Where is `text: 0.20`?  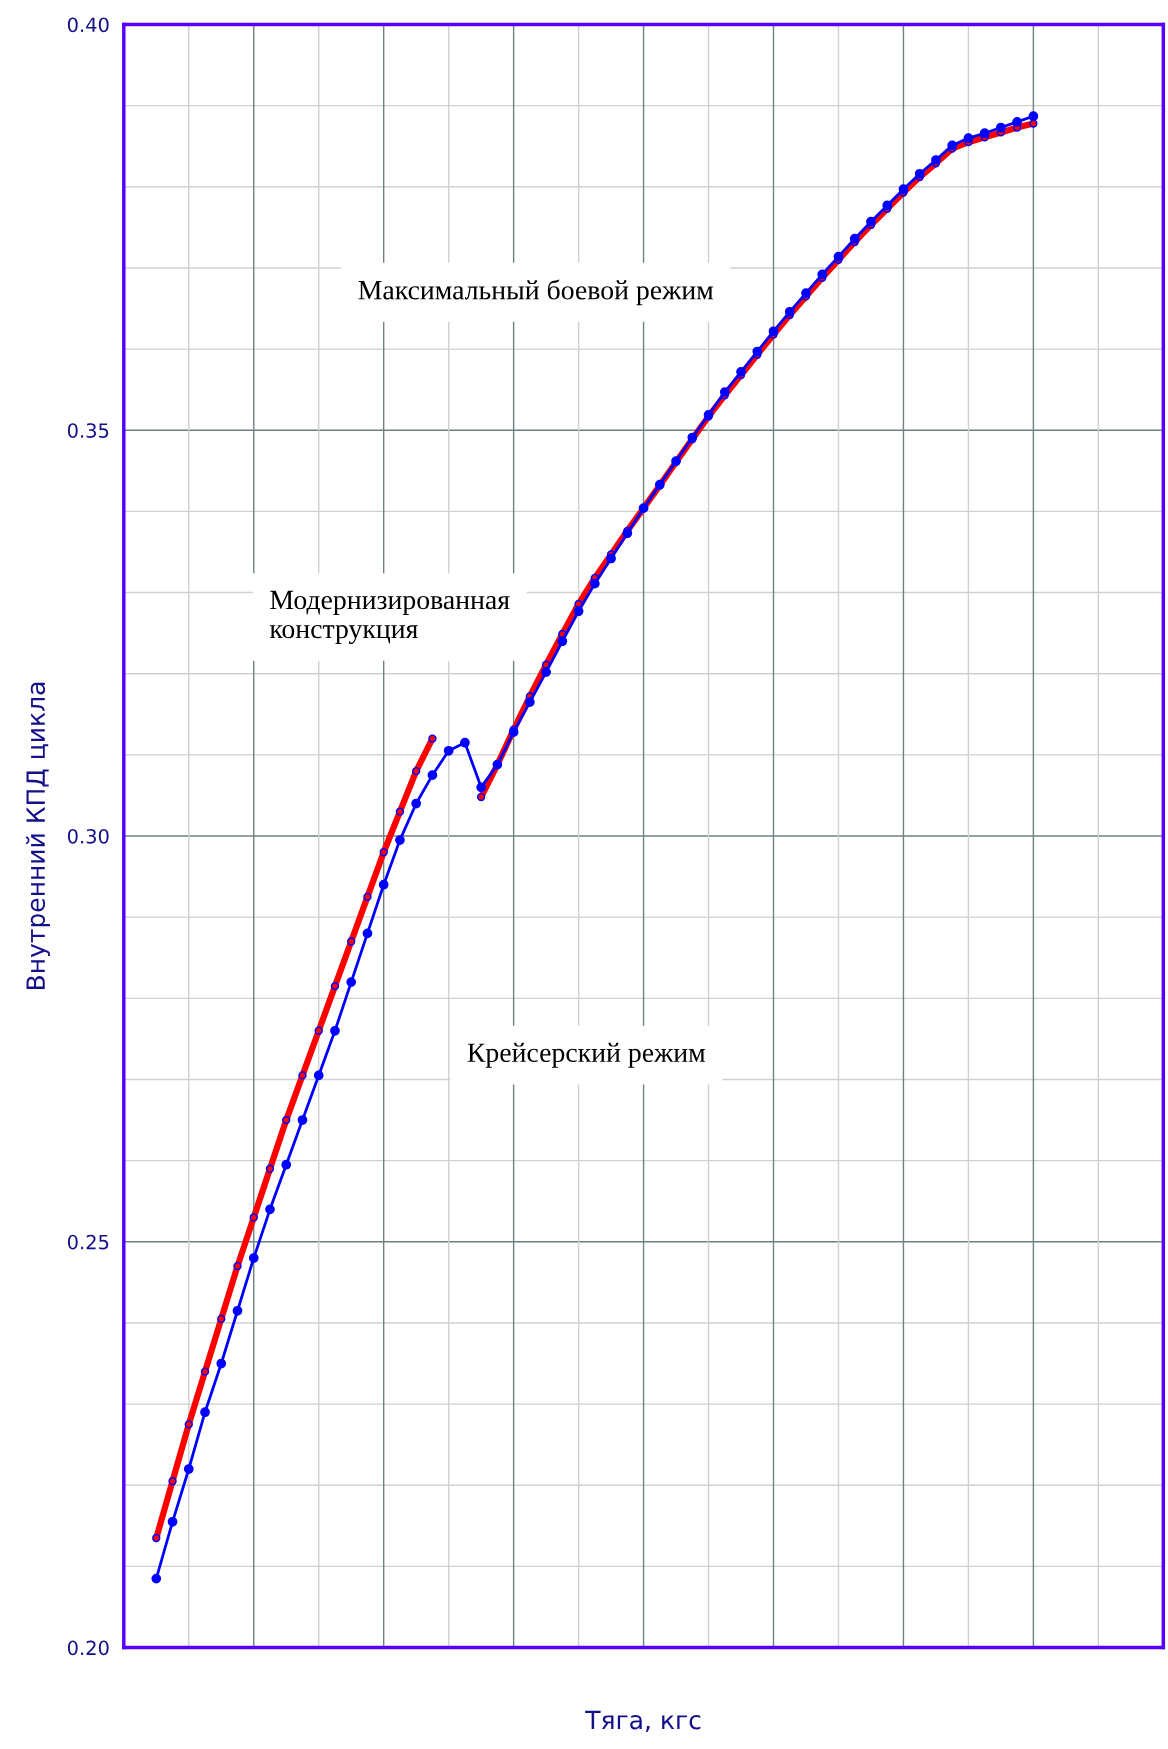 text: 0.20 is located at coordinates (88, 1648).